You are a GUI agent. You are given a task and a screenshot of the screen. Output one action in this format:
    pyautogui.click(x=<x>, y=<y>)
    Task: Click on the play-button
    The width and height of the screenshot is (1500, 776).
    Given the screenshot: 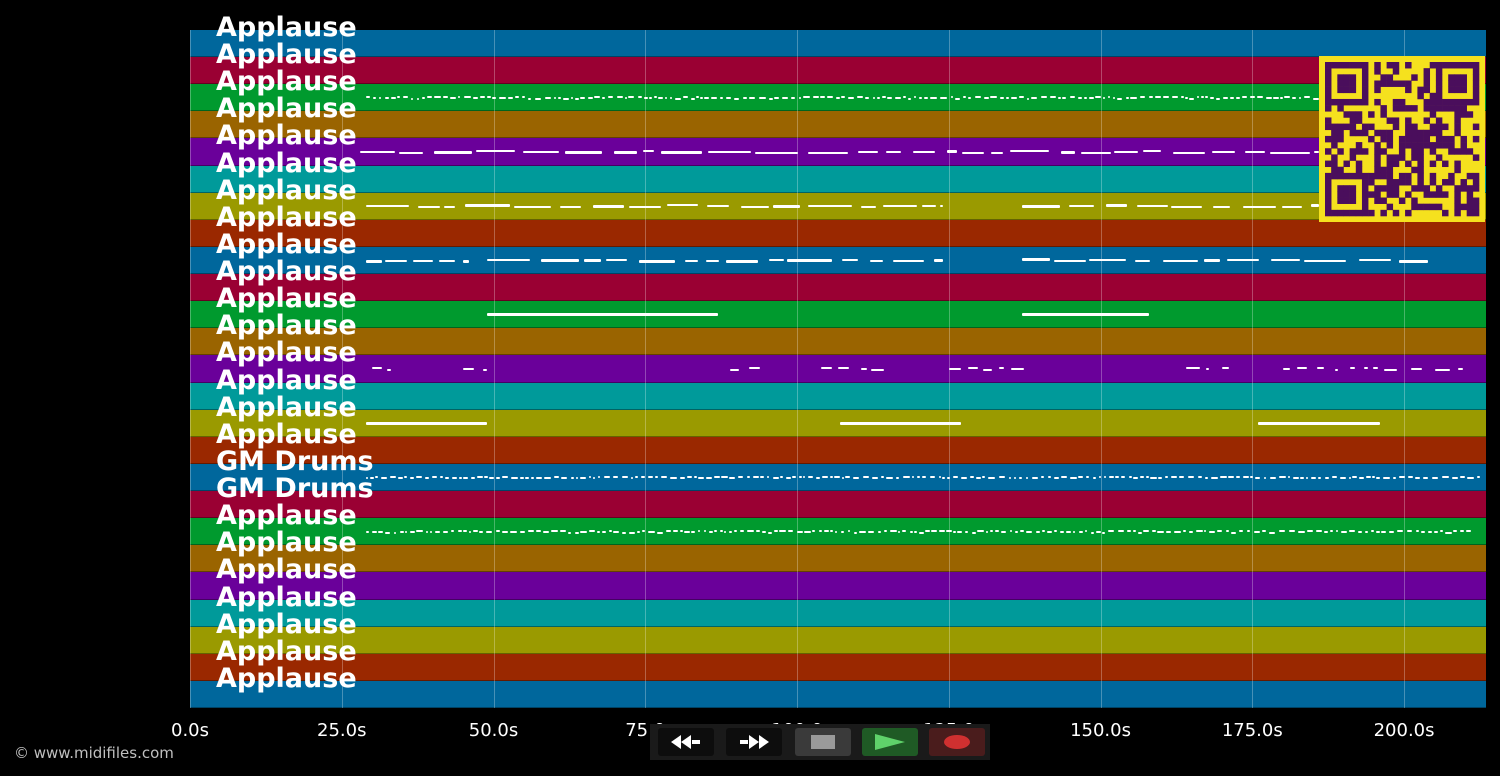 What is the action you would take?
    pyautogui.click(x=890, y=742)
    